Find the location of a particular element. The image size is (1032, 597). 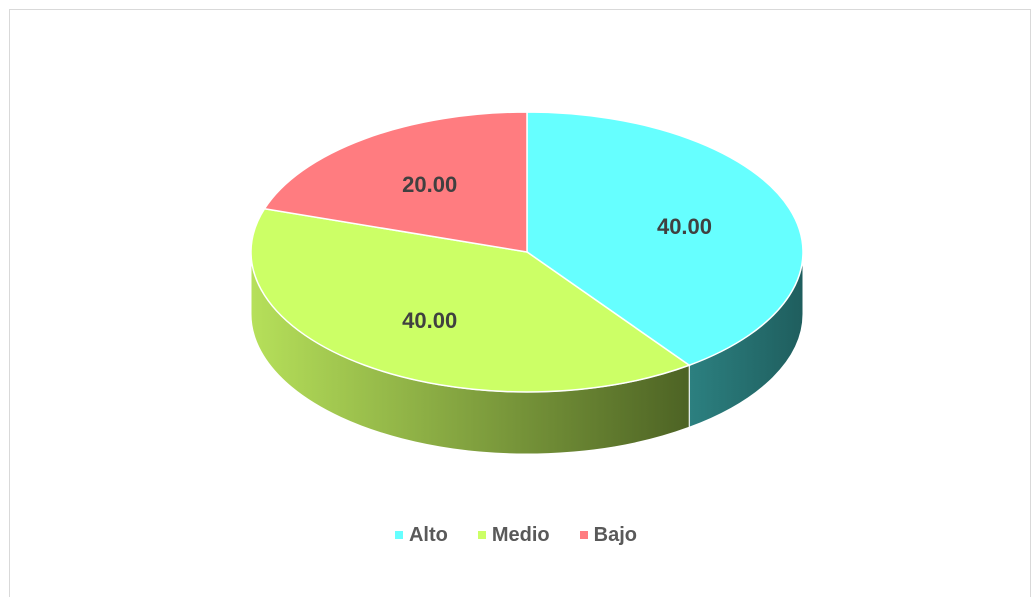

legend-item-alto: Alto is located at coordinates (421, 535).